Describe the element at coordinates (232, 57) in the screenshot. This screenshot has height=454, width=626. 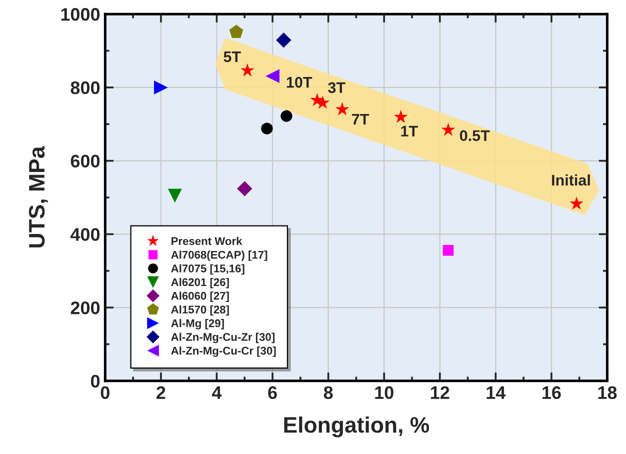
I see `annotation: 5T` at that location.